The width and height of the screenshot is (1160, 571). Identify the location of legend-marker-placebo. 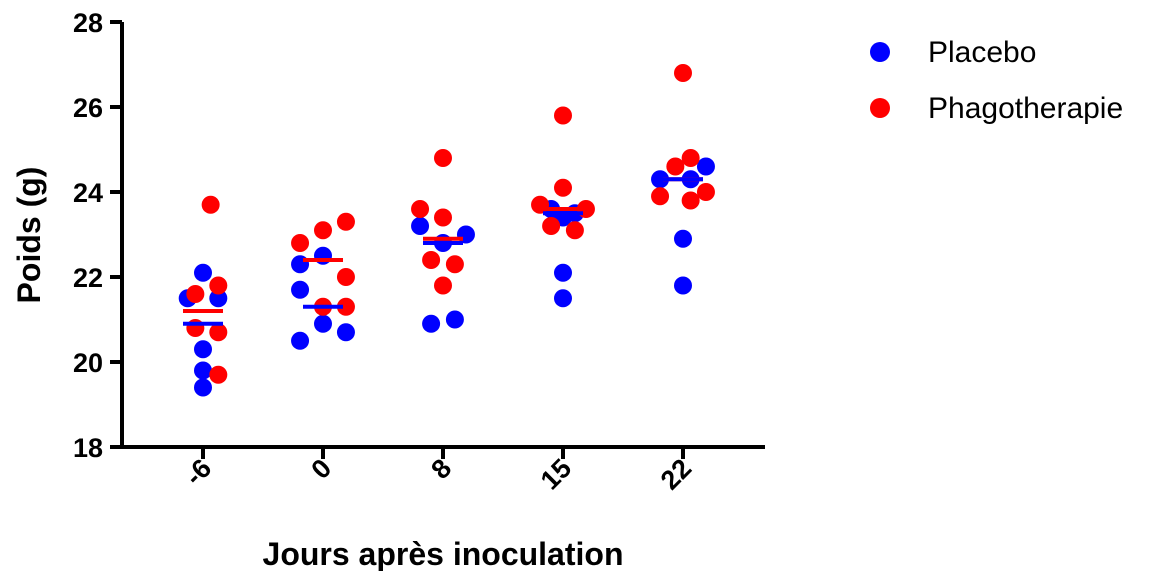
(880, 52).